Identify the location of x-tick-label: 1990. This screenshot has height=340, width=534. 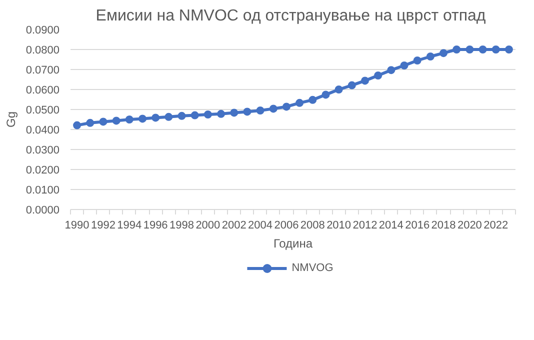
(77, 226).